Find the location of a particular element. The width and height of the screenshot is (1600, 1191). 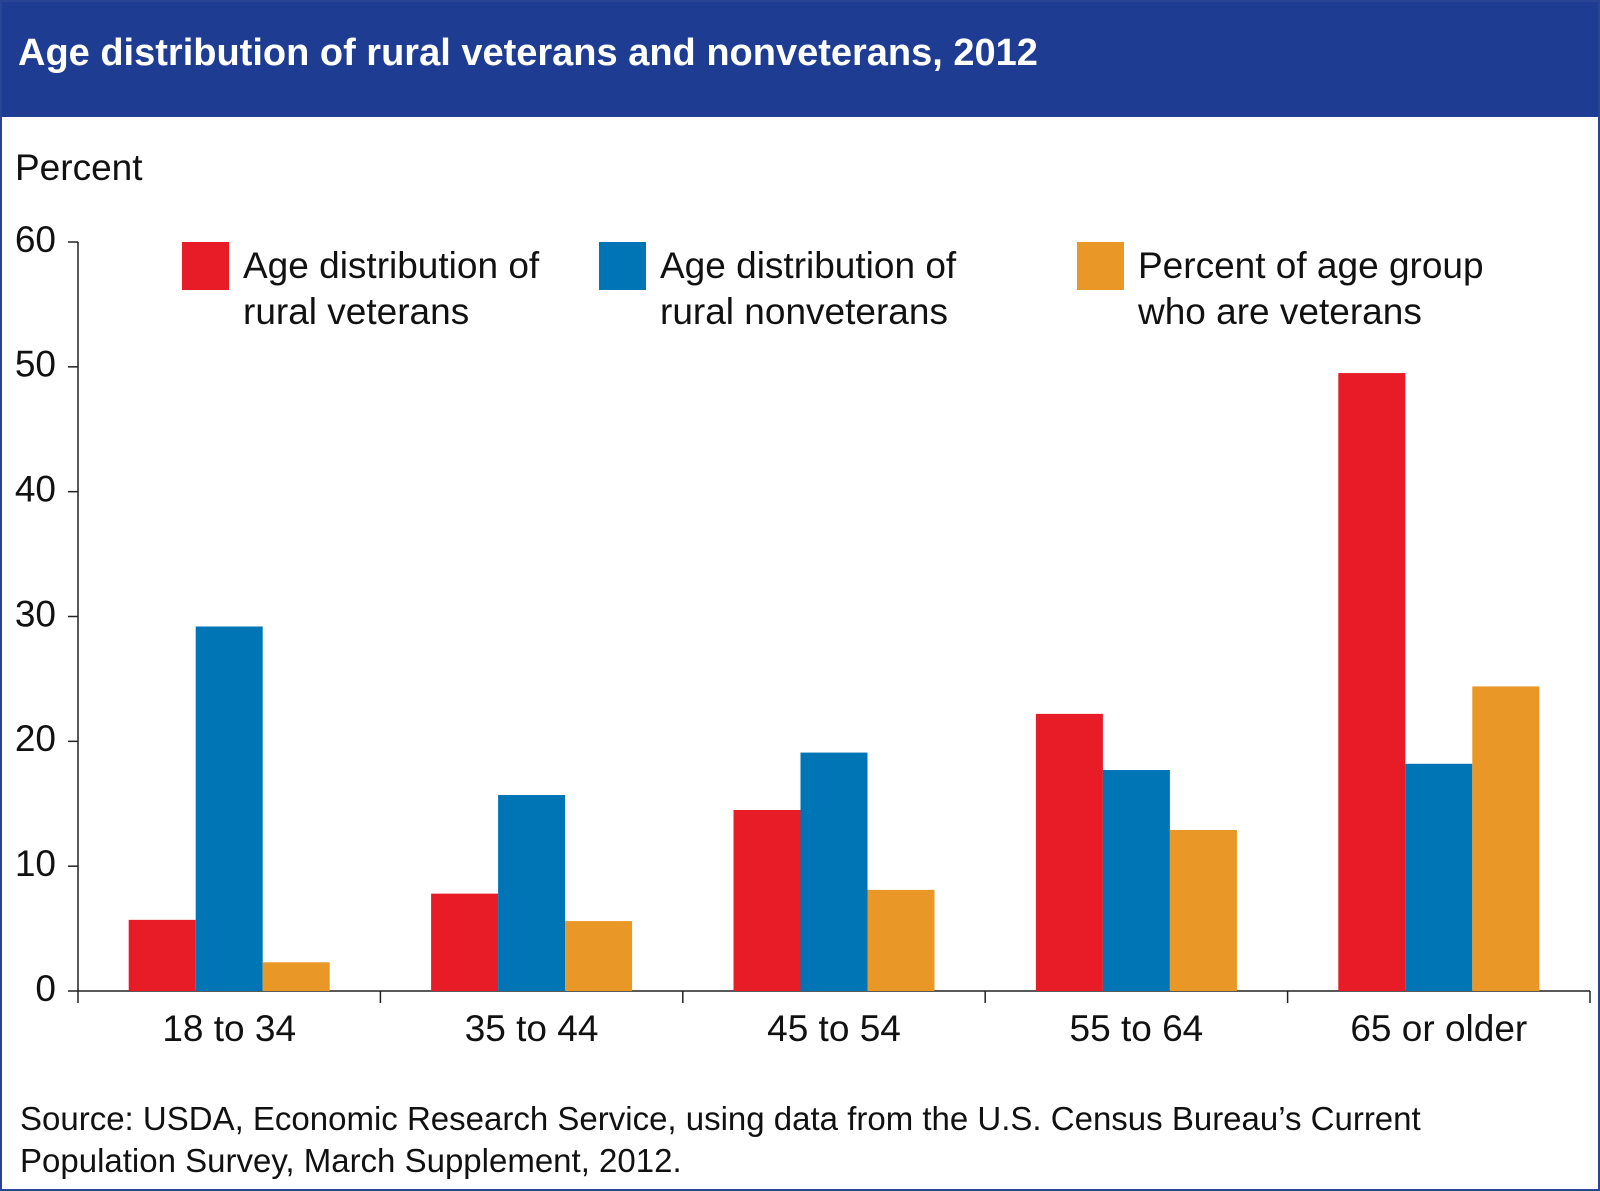

y-tick-label: 20 is located at coordinates (35, 738).